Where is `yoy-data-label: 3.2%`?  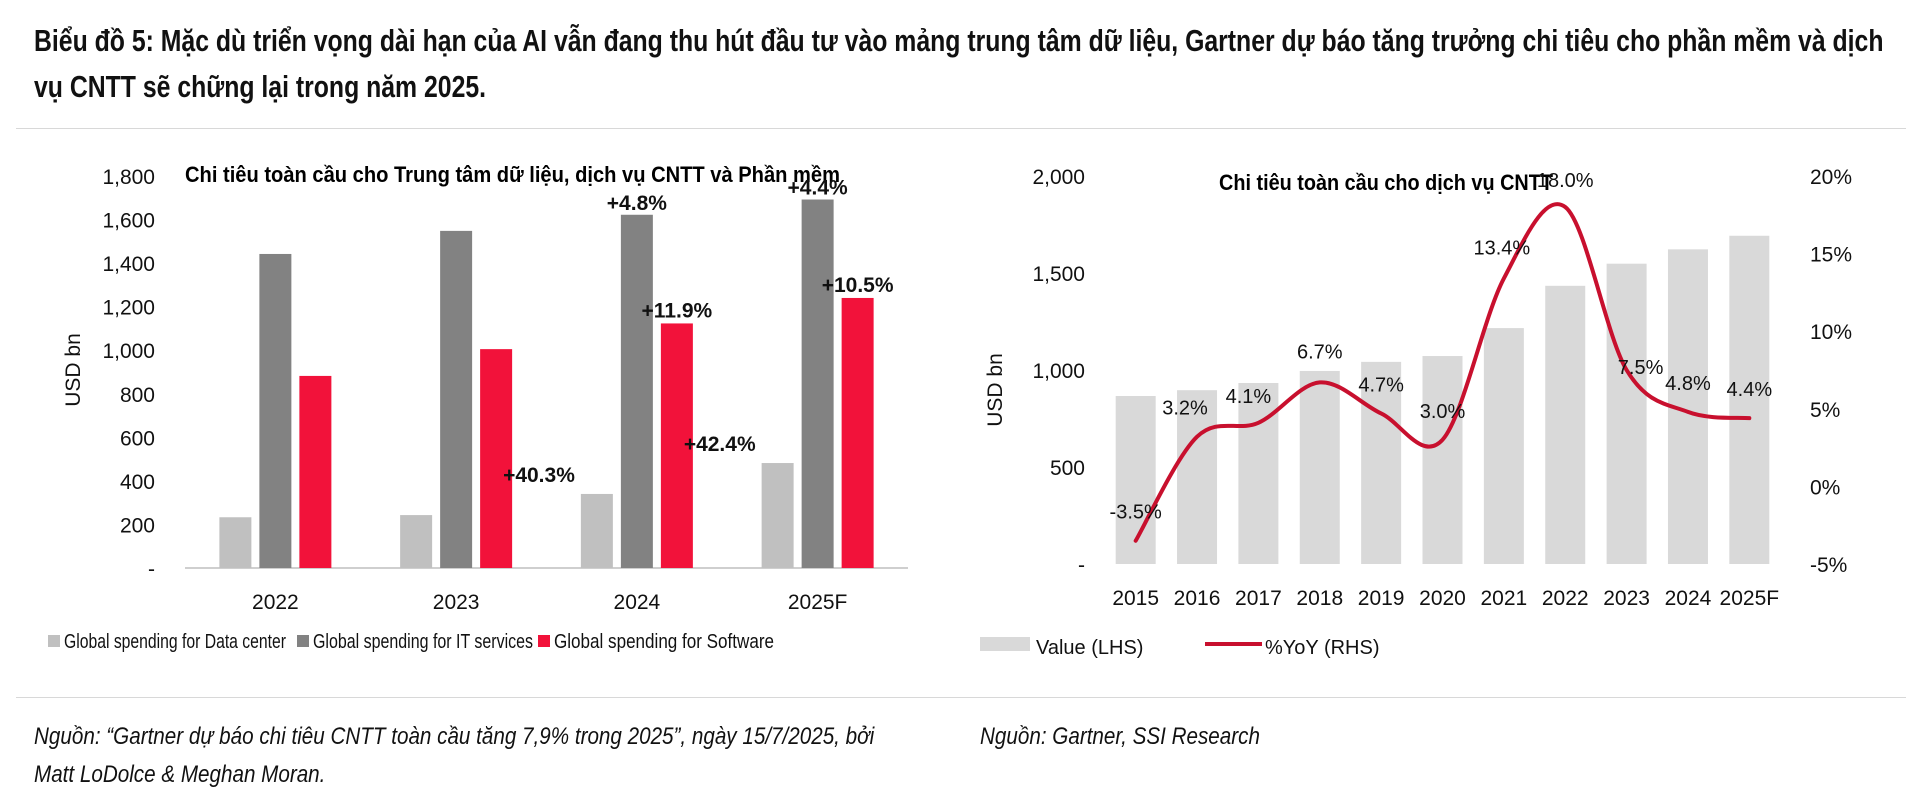 yoy-data-label: 3.2% is located at coordinates (1185, 409).